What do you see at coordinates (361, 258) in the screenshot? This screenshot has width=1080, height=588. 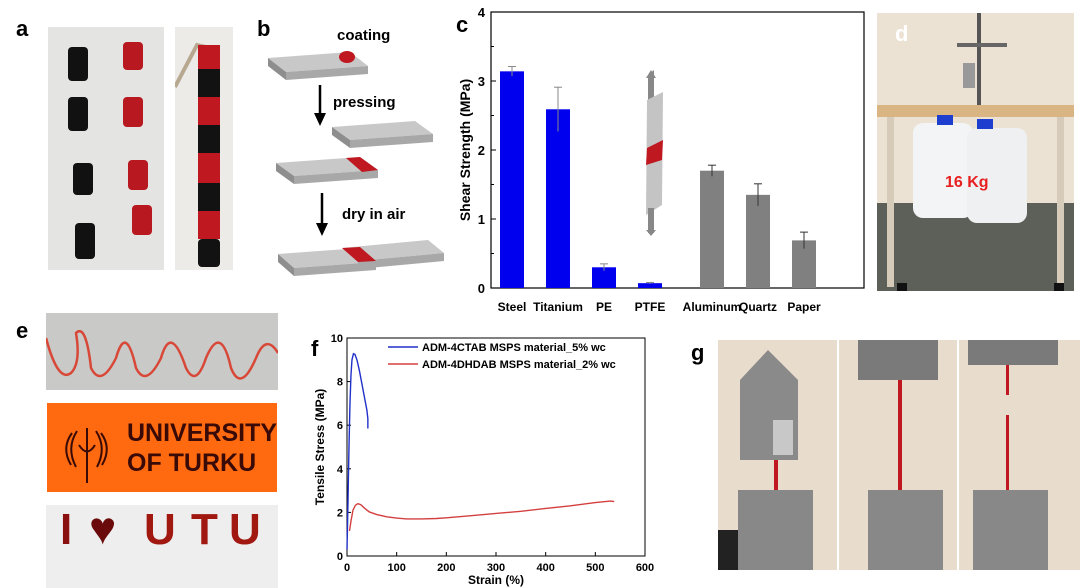 I see `plates-bonded` at bounding box center [361, 258].